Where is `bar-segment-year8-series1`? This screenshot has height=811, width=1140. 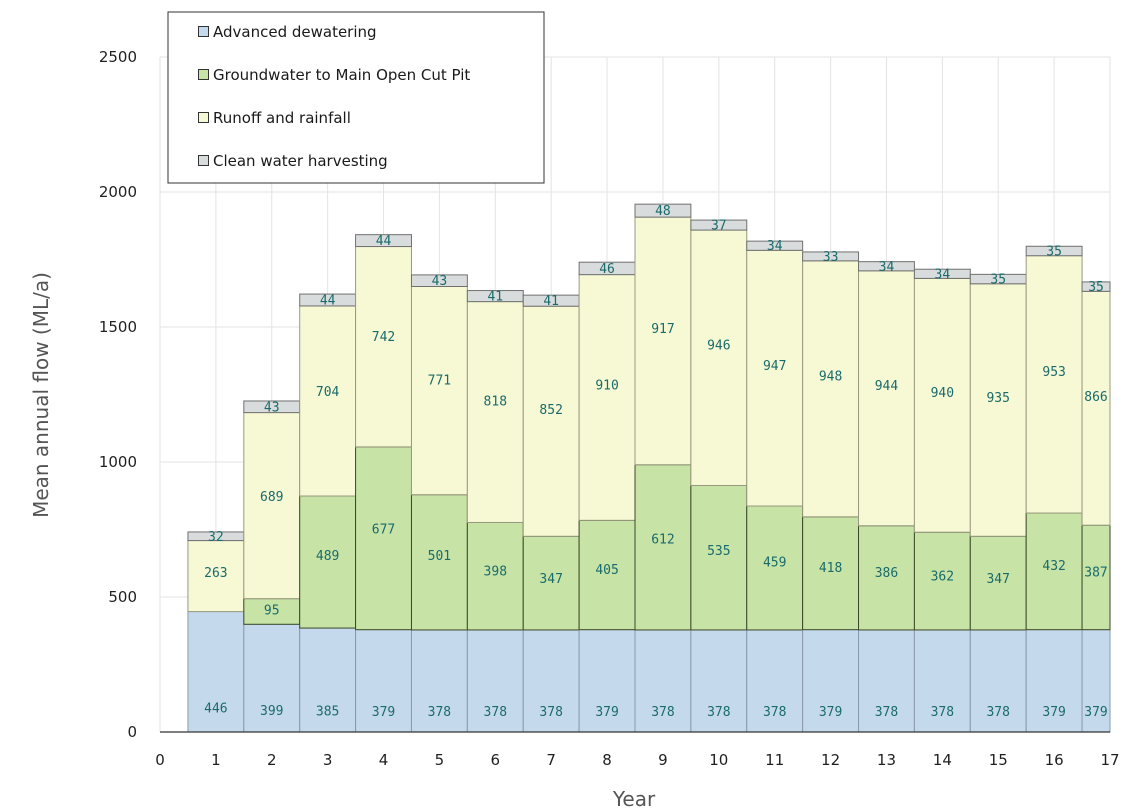
bar-segment-year8-series1 is located at coordinates (607, 575).